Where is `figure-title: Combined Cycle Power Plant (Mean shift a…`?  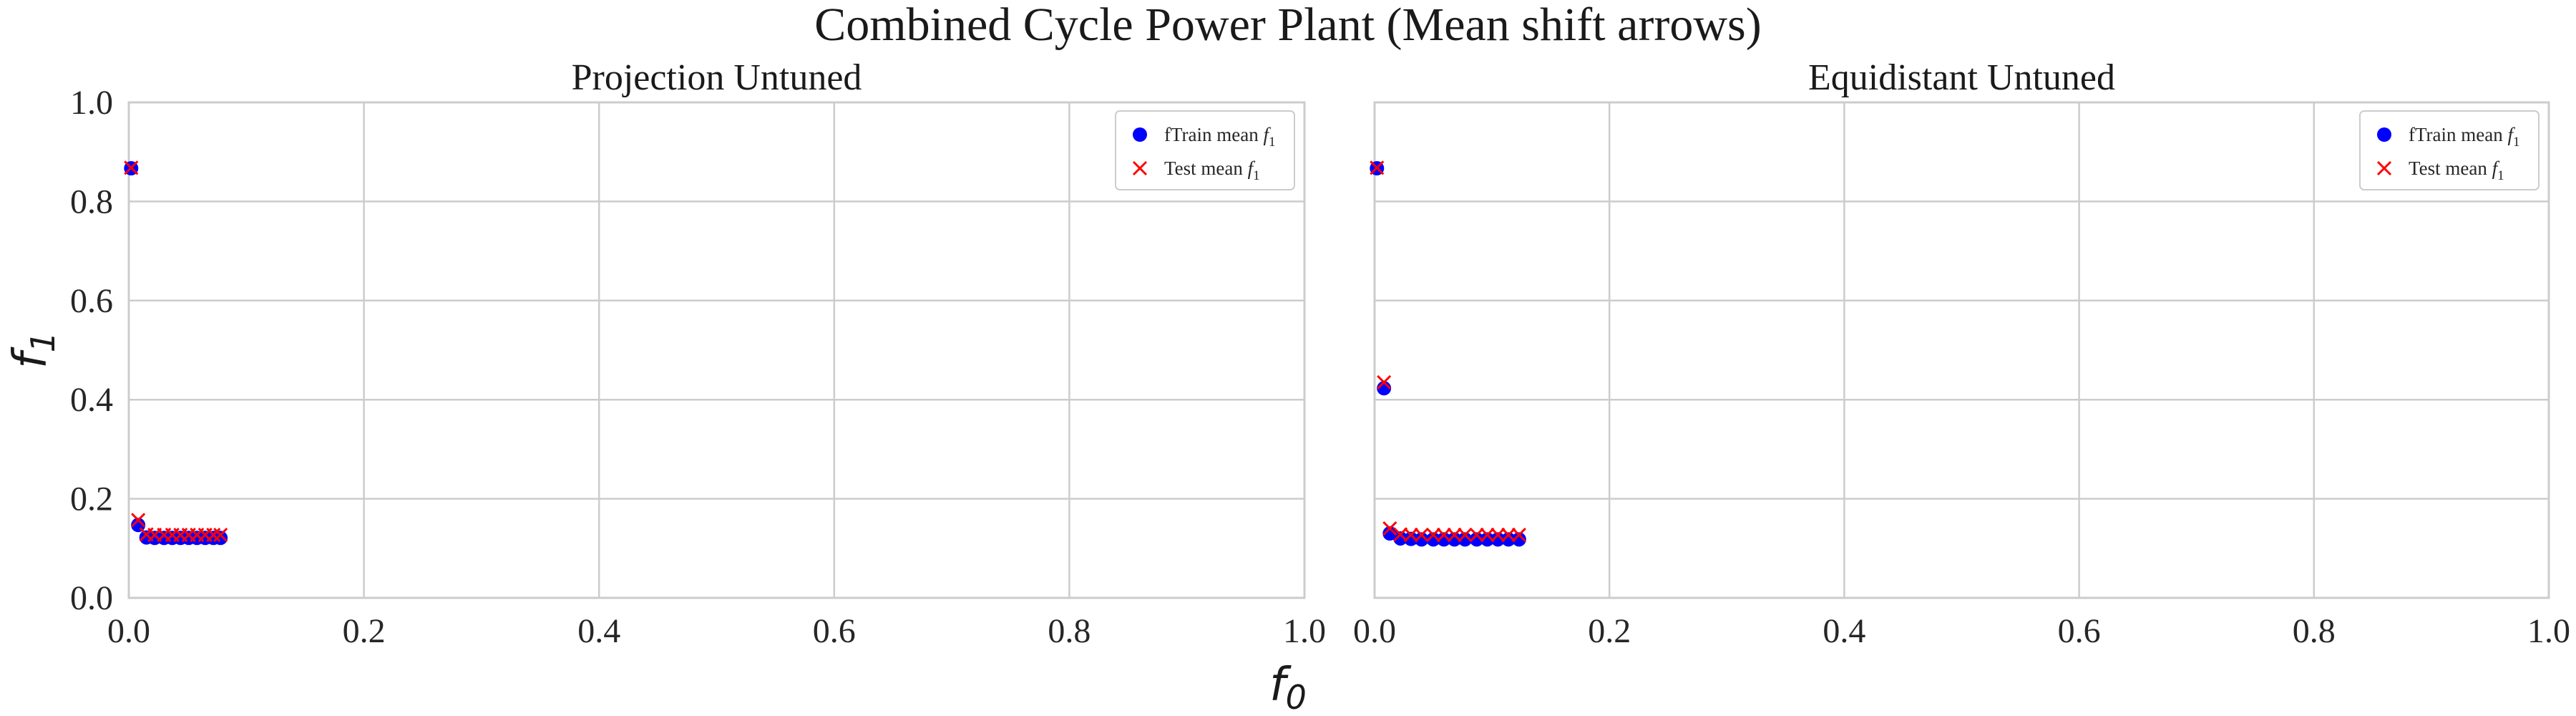 figure-title: Combined Cycle Power Plant (Mean shift a… is located at coordinates (1288, 25).